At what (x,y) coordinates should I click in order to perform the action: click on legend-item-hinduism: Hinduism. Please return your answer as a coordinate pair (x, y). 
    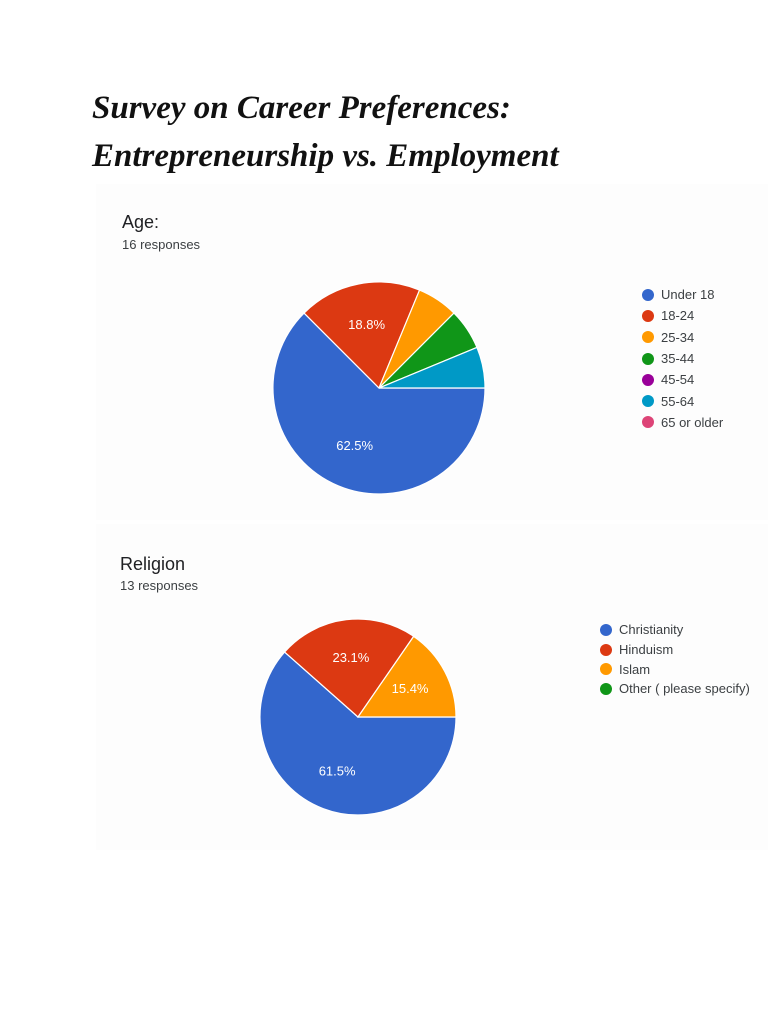
    Looking at the image, I should click on (675, 650).